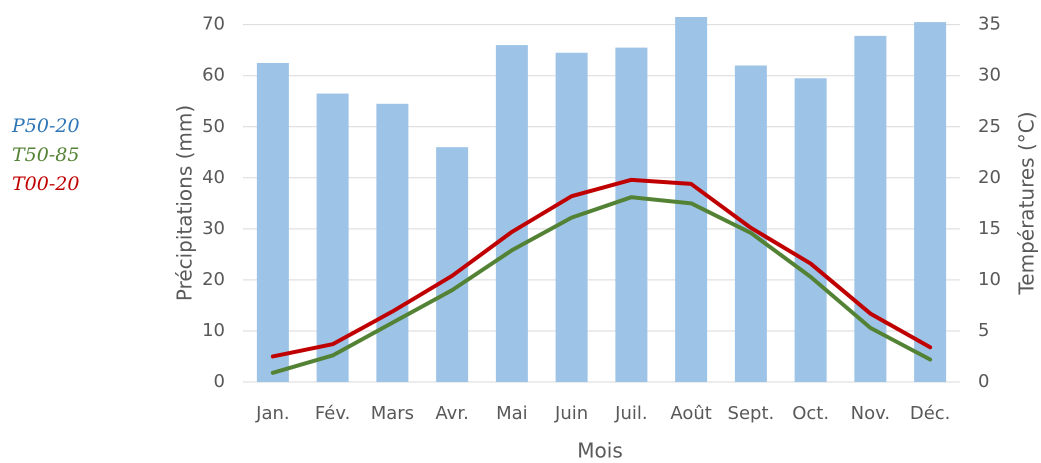 Image resolution: width=1041 pixels, height=463 pixels. I want to click on y2-tick-label: 5, so click(983, 330).